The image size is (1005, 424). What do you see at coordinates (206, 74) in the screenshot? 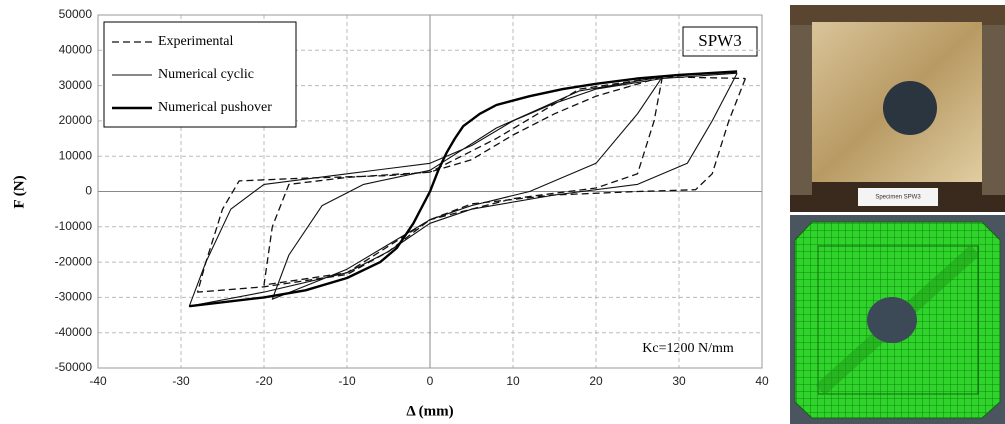
I see `legend-label: Numerical cyclic` at bounding box center [206, 74].